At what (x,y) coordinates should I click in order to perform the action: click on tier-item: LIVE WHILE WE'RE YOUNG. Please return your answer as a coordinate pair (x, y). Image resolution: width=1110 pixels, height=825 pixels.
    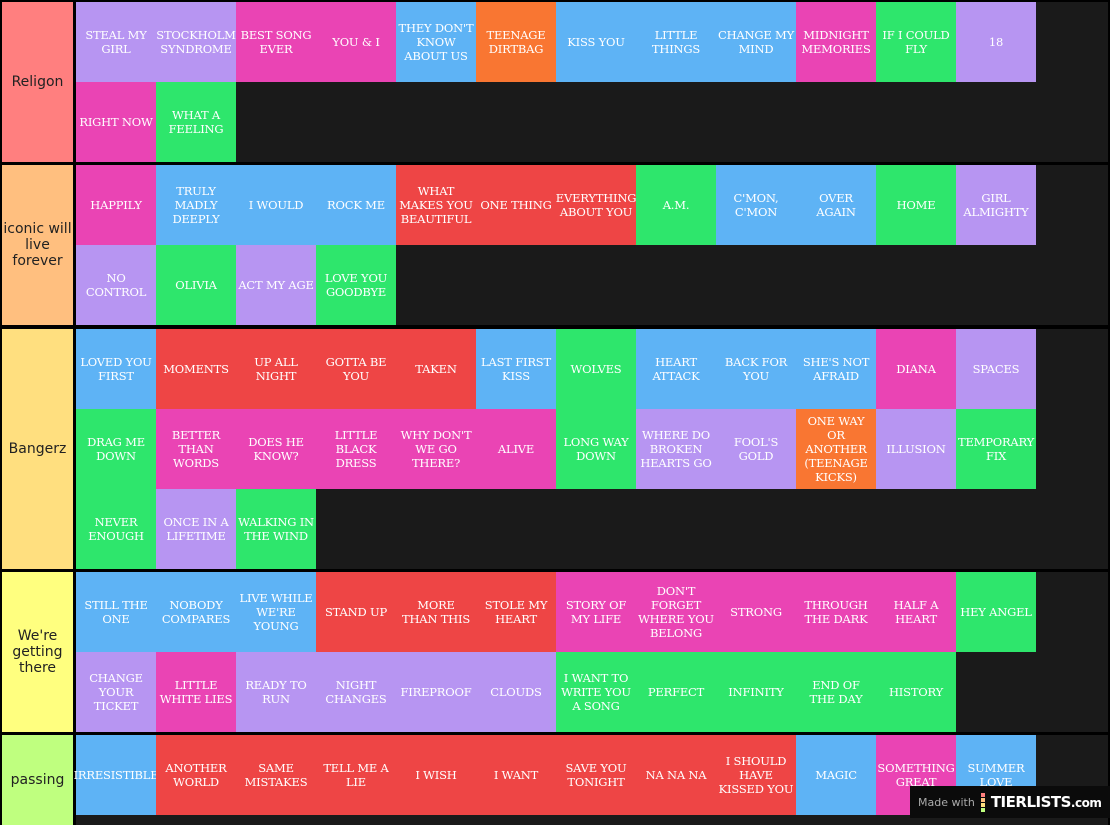
    Looking at the image, I should click on (276, 612).